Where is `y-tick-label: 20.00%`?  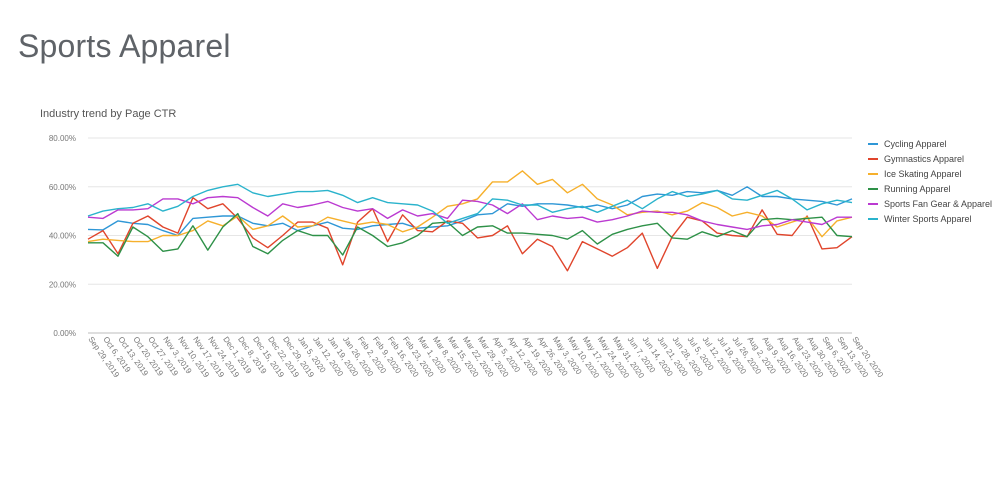 y-tick-label: 20.00% is located at coordinates (62, 284).